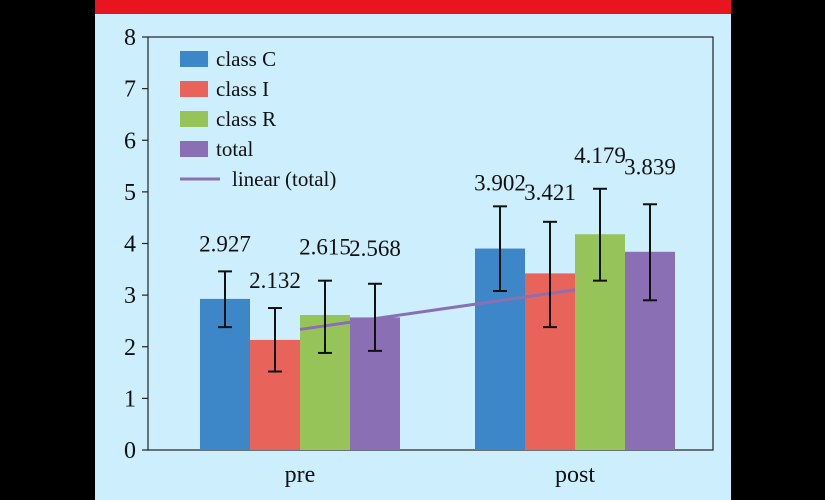  I want to click on x-tick-label: post, so click(575, 475).